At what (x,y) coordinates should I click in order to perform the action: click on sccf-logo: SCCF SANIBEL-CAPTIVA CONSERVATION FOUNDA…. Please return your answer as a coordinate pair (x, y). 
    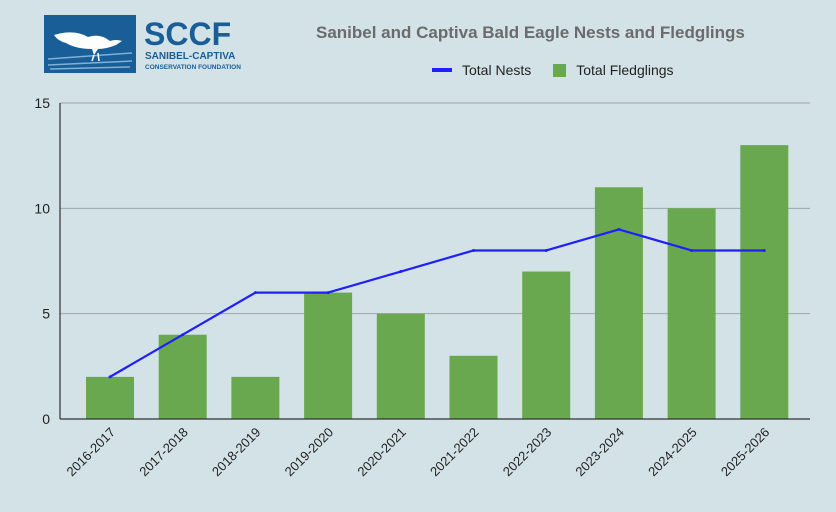
    Looking at the image, I should click on (142, 44).